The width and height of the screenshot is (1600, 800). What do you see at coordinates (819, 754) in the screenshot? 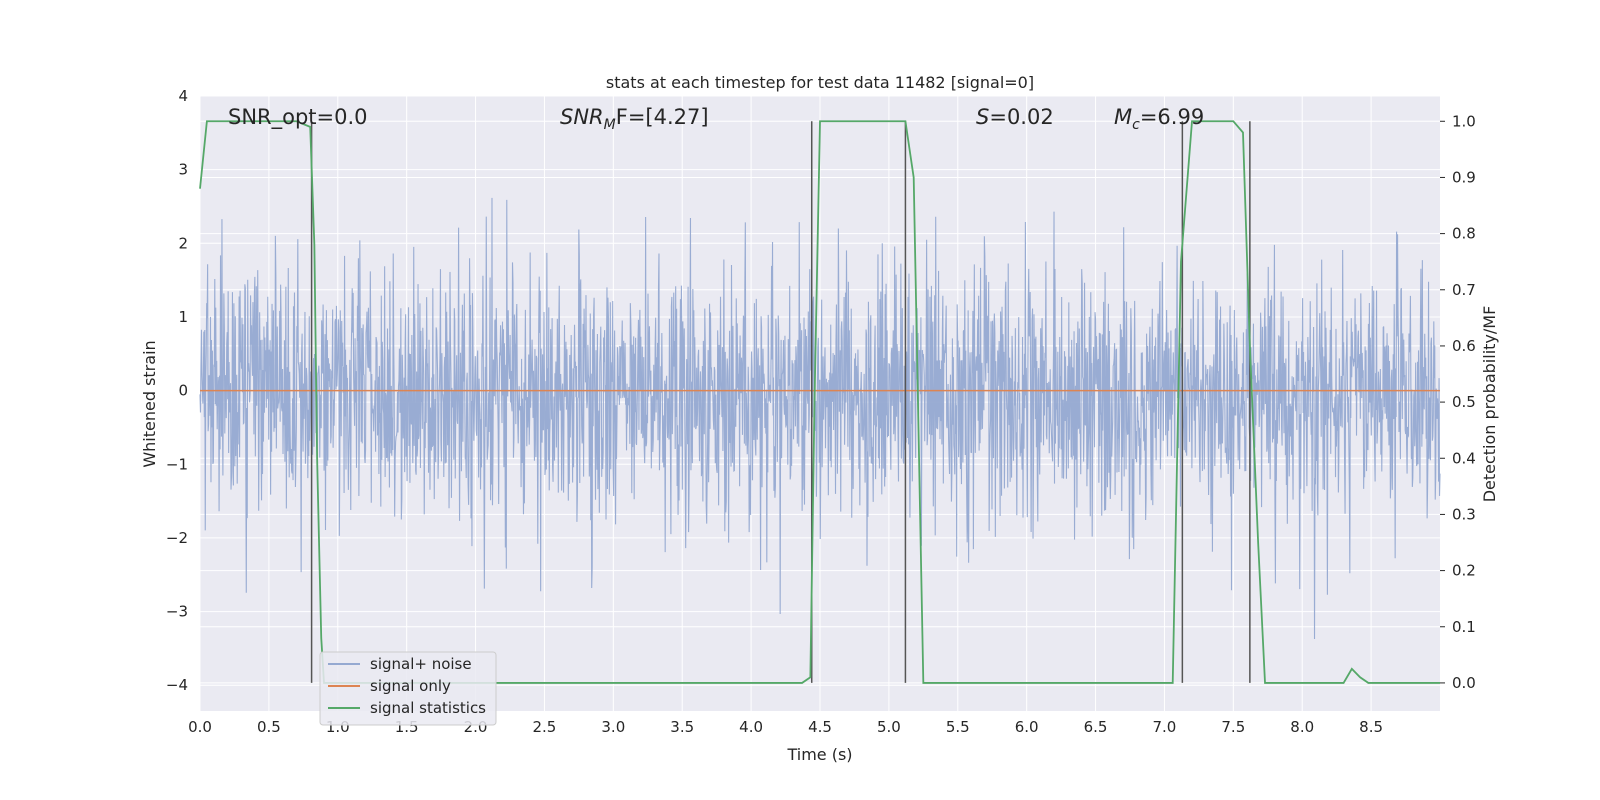
I see `x-axis-label: Time (s)` at bounding box center [819, 754].